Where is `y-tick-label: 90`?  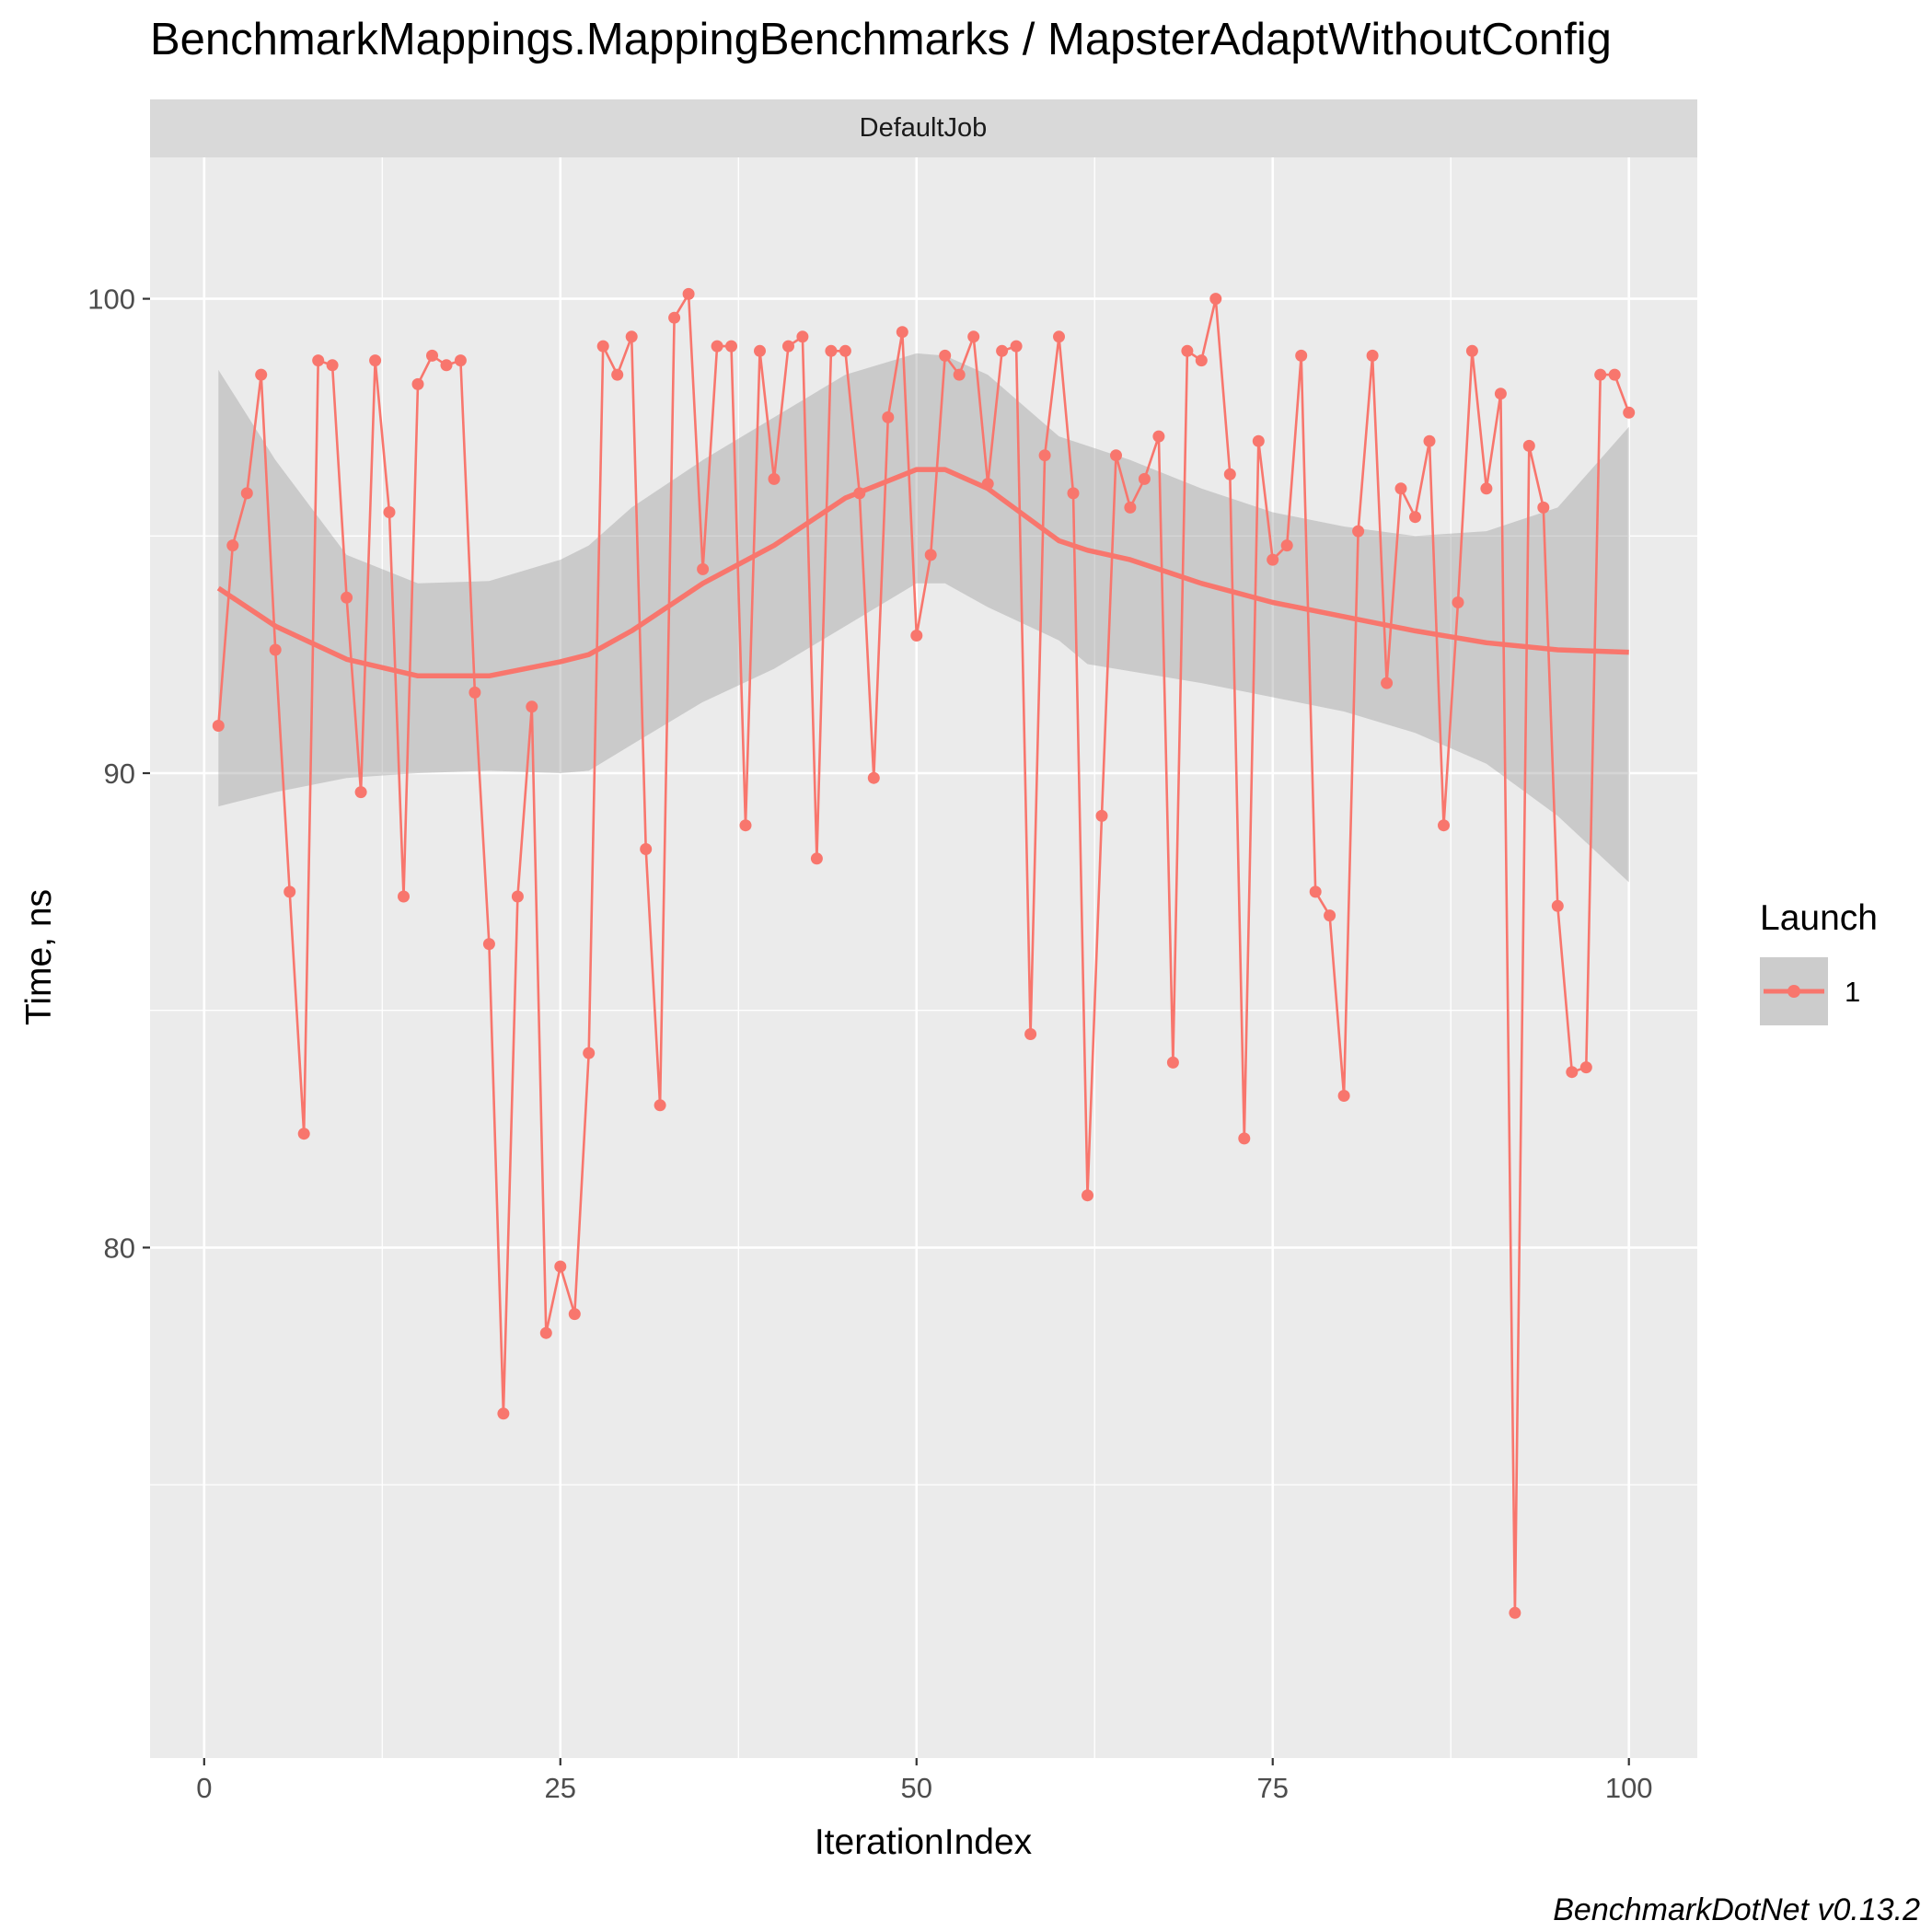
y-tick-label: 90 is located at coordinates (120, 774).